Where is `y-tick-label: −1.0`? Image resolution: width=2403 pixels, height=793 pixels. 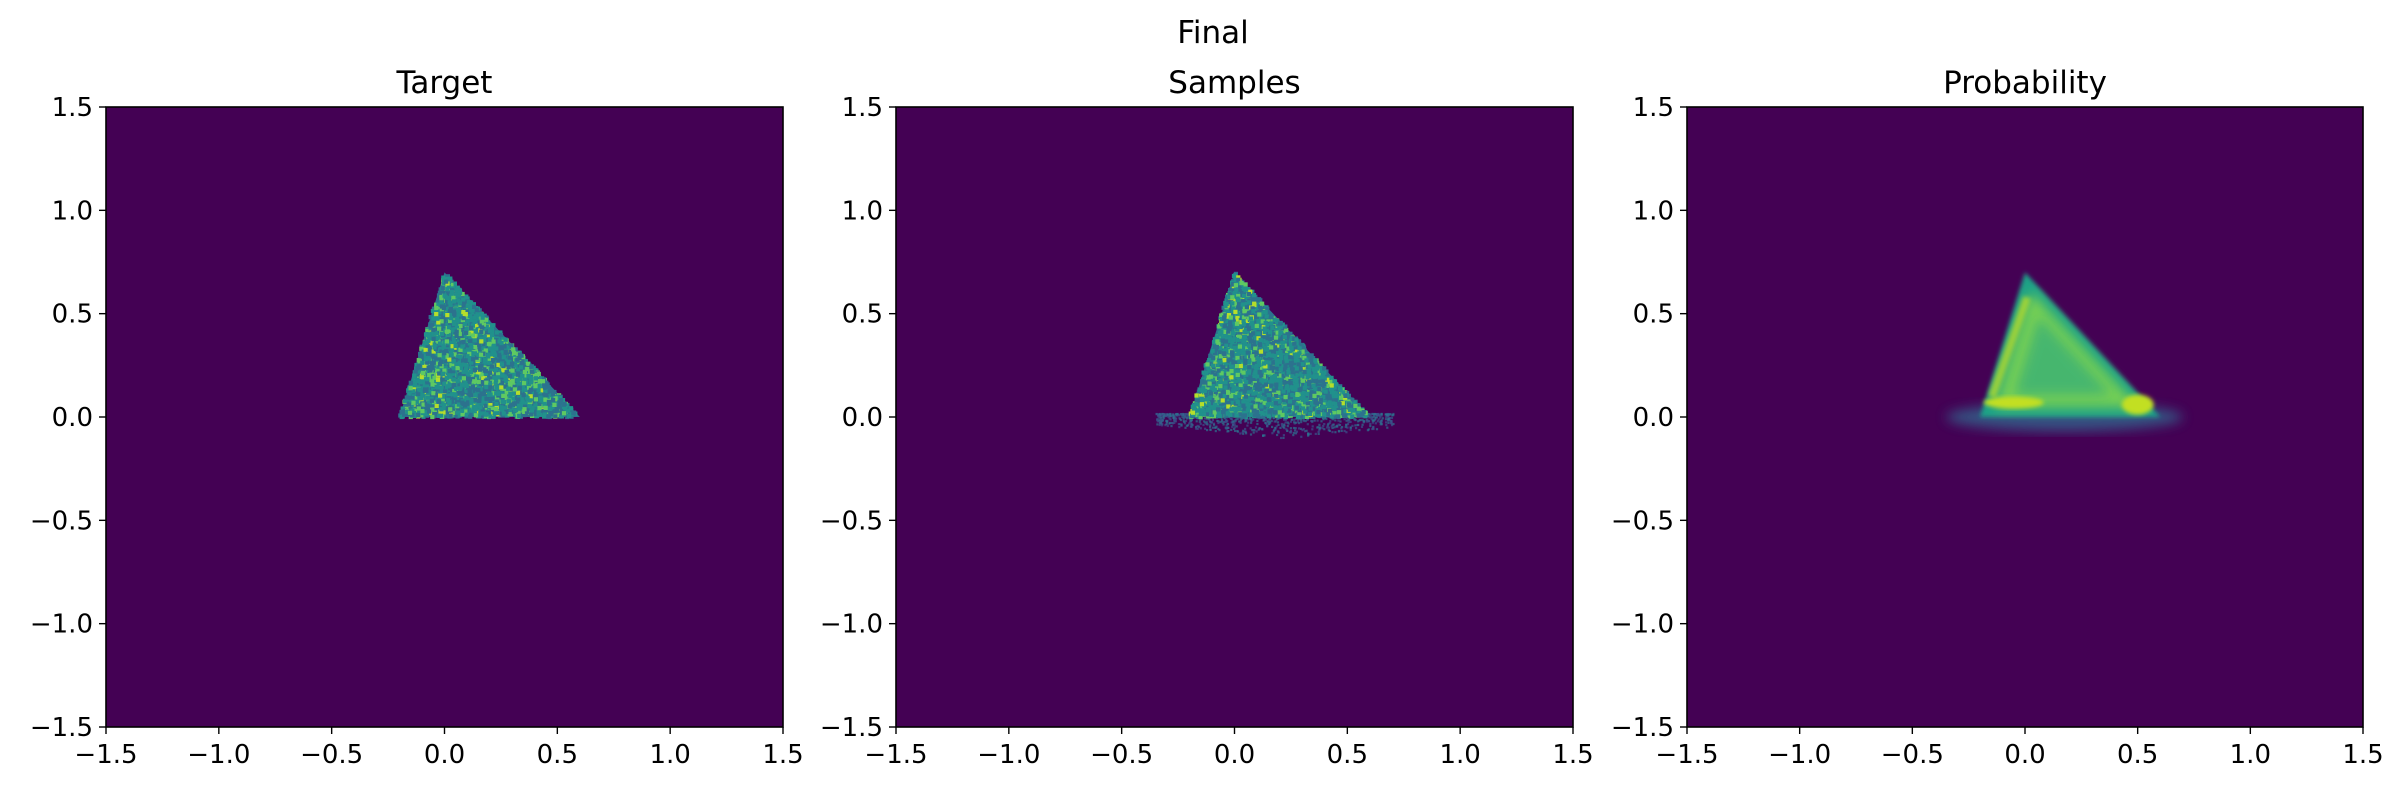 y-tick-label: −1.0 is located at coordinates (61, 625).